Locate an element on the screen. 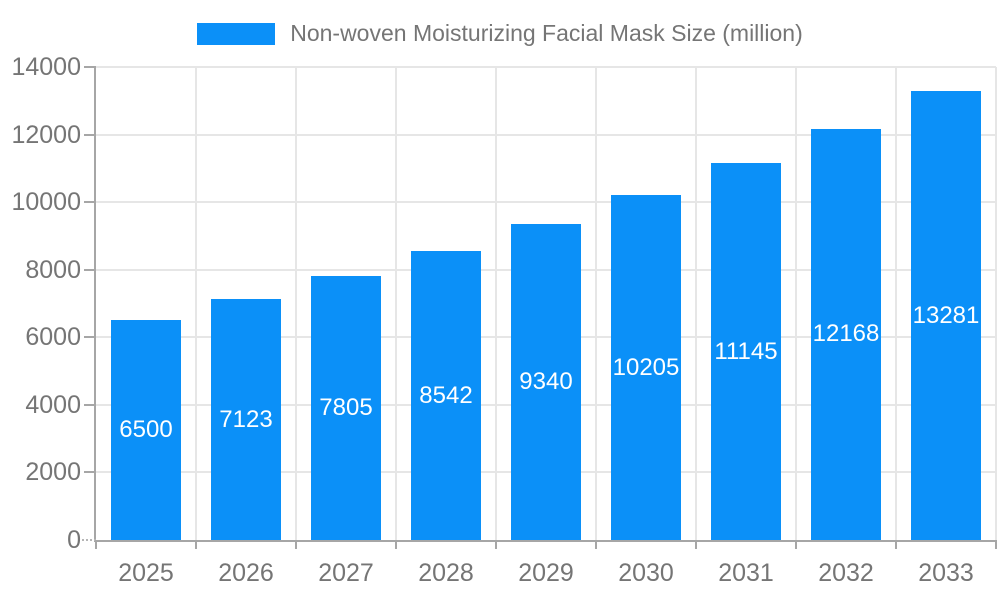 Image resolution: width=1000 pixels, height=600 pixels. bar-2030: 10205 is located at coordinates (646, 367).